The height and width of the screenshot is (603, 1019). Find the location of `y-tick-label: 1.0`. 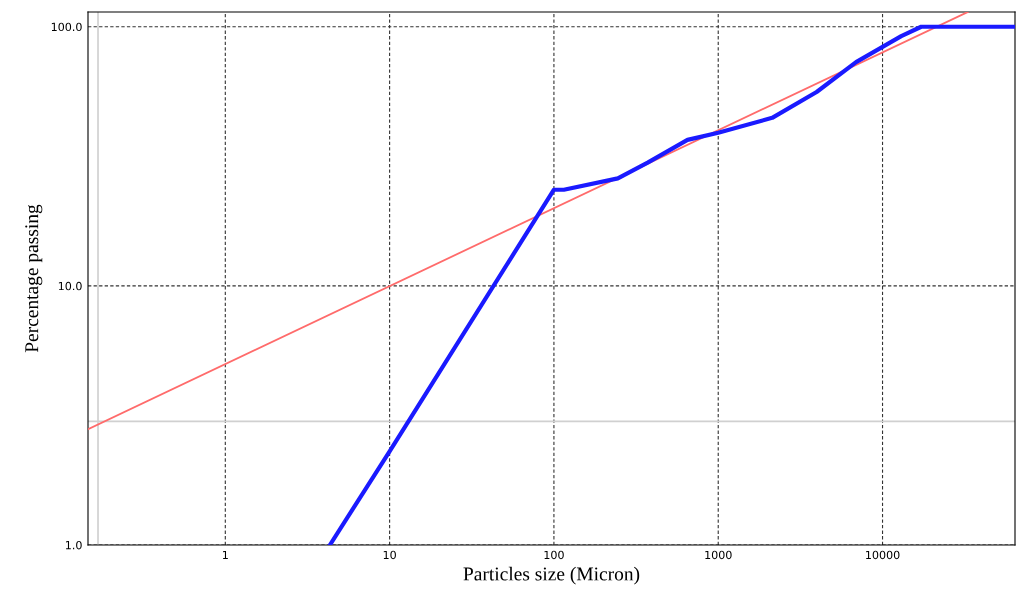

y-tick-label: 1.0 is located at coordinates (73, 545).